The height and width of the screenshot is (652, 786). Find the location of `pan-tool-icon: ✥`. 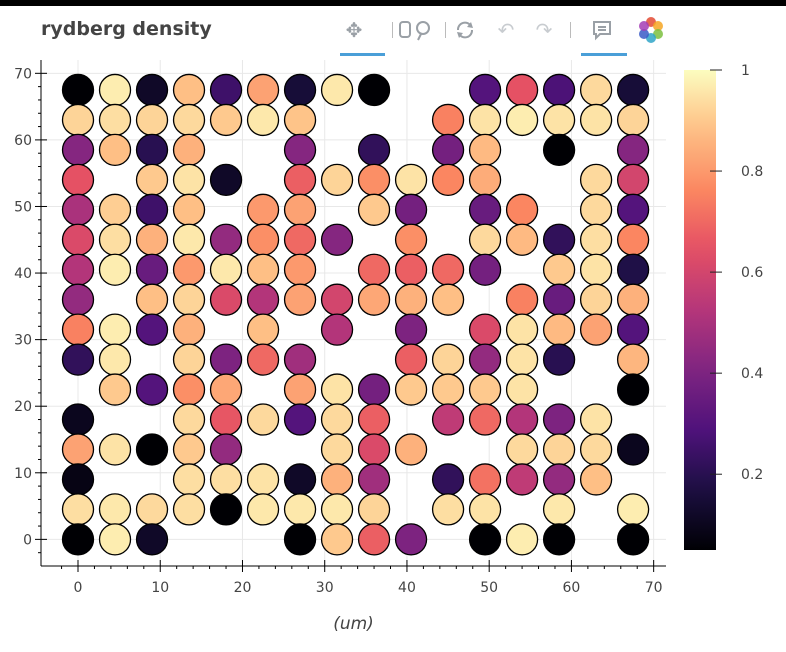

pan-tool-icon: ✥ is located at coordinates (354, 30).